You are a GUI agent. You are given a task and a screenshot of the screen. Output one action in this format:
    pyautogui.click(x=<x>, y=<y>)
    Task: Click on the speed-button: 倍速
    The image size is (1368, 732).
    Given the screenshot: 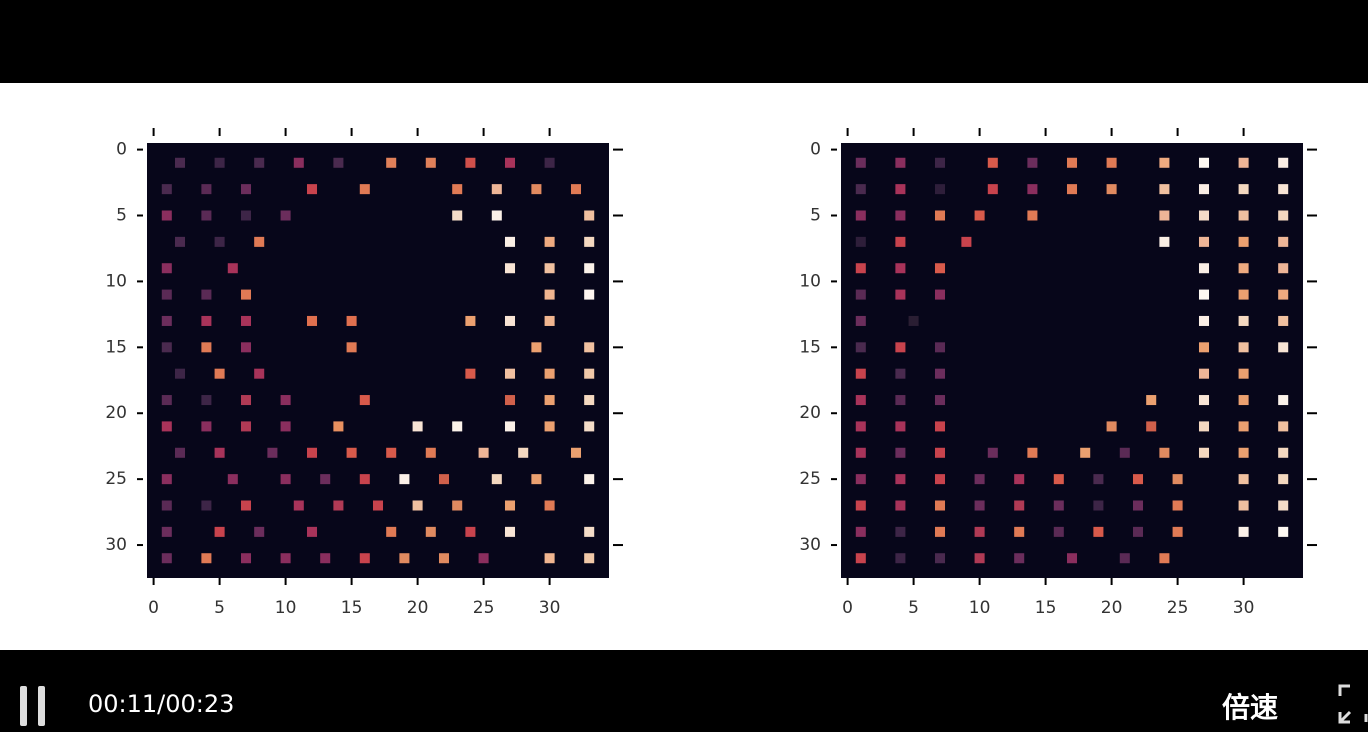 What is the action you would take?
    pyautogui.click(x=1250, y=707)
    